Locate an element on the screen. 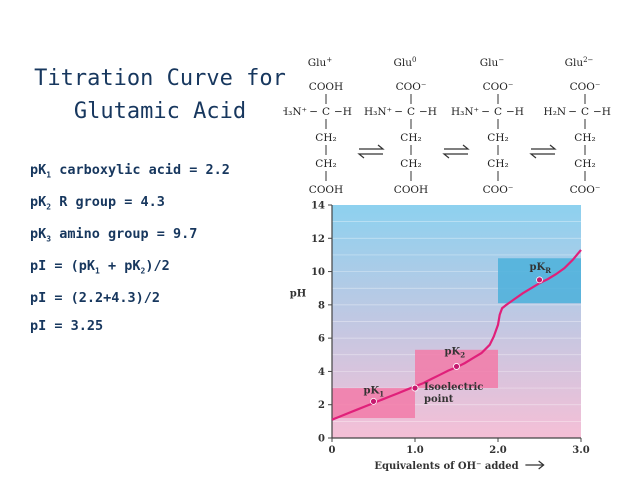 Image resolution: width=638 pixels, height=479 pixels. note-pk2: pK2 R group = 4.3 is located at coordinates (97, 203).